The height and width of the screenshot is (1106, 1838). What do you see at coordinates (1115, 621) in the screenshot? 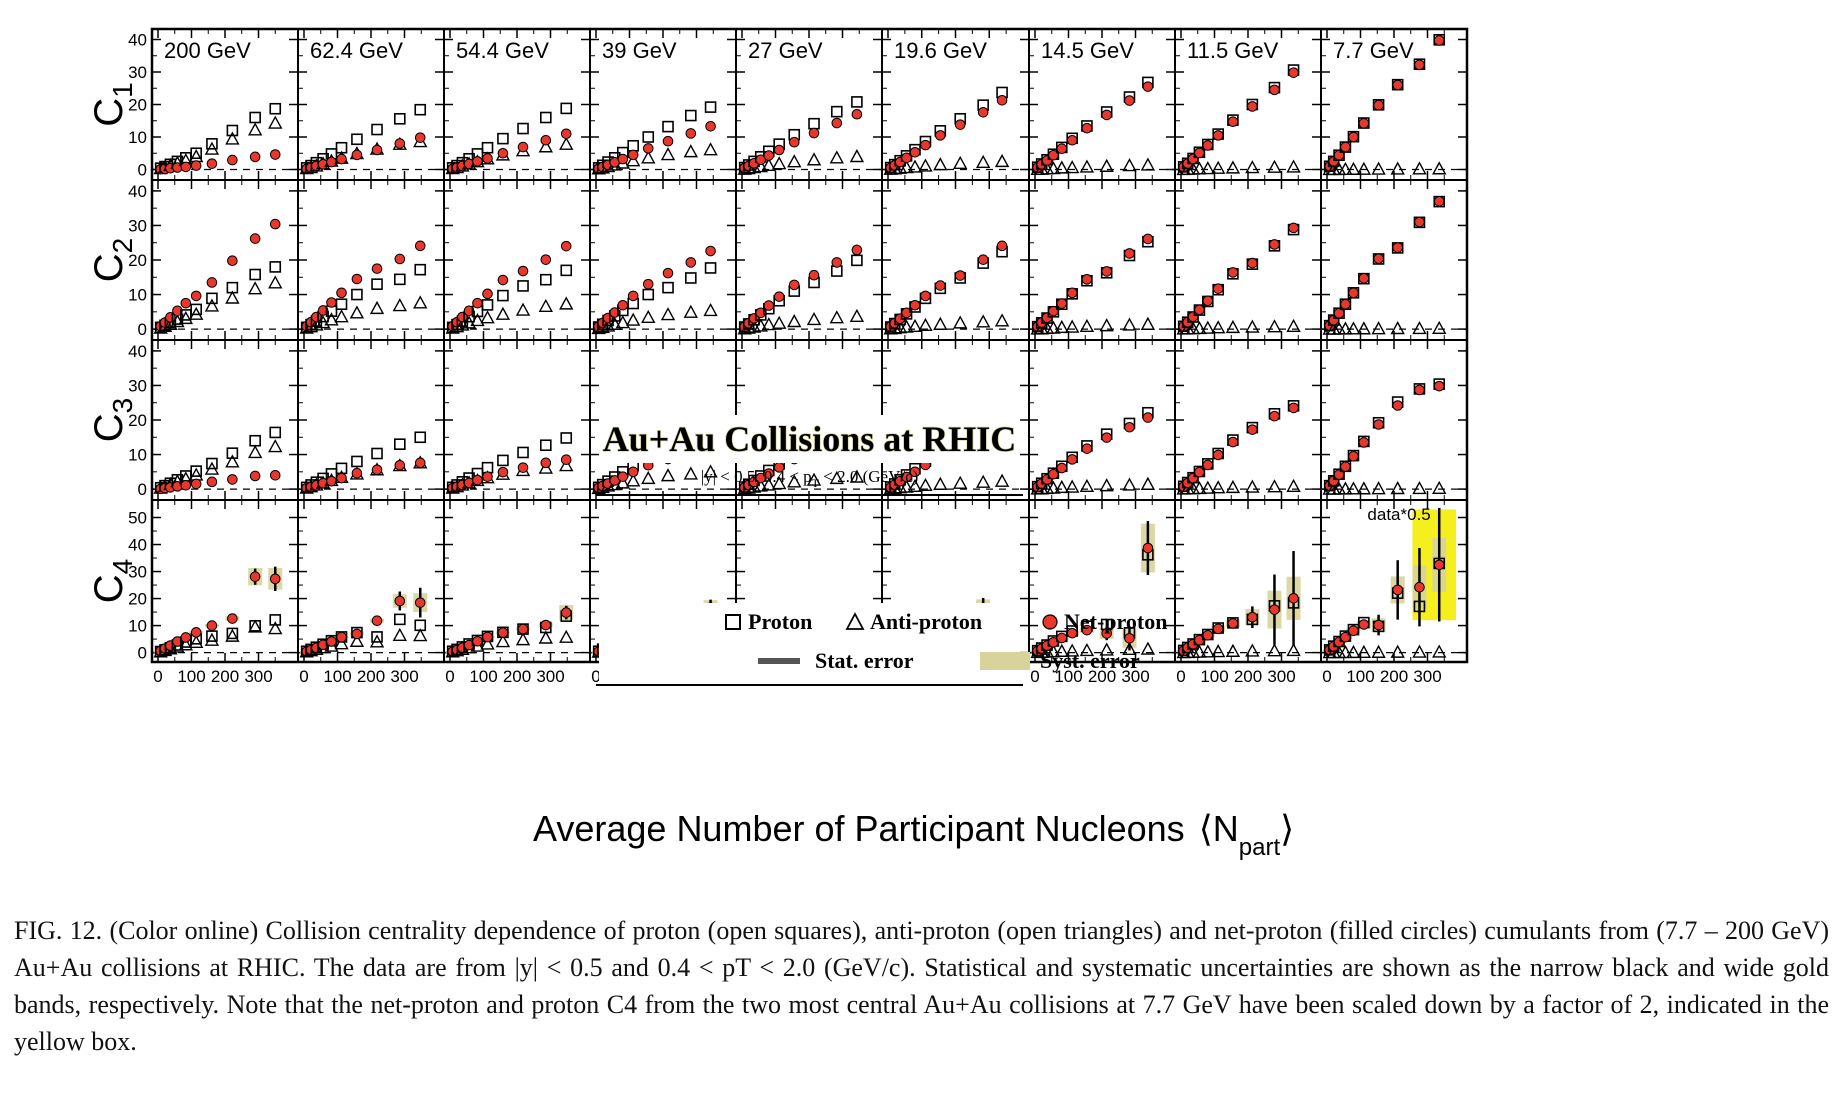
I see `legend-netproton-label: Net-proton` at bounding box center [1115, 621].